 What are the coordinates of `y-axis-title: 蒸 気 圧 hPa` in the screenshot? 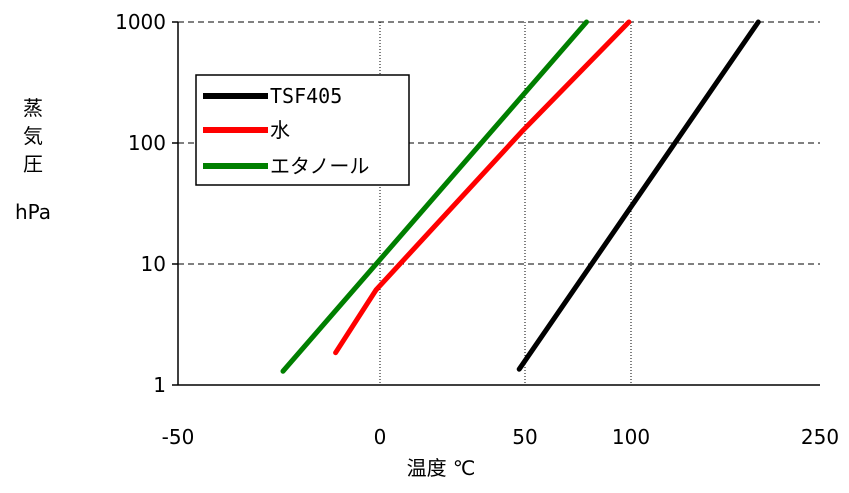 It's located at (33, 160).